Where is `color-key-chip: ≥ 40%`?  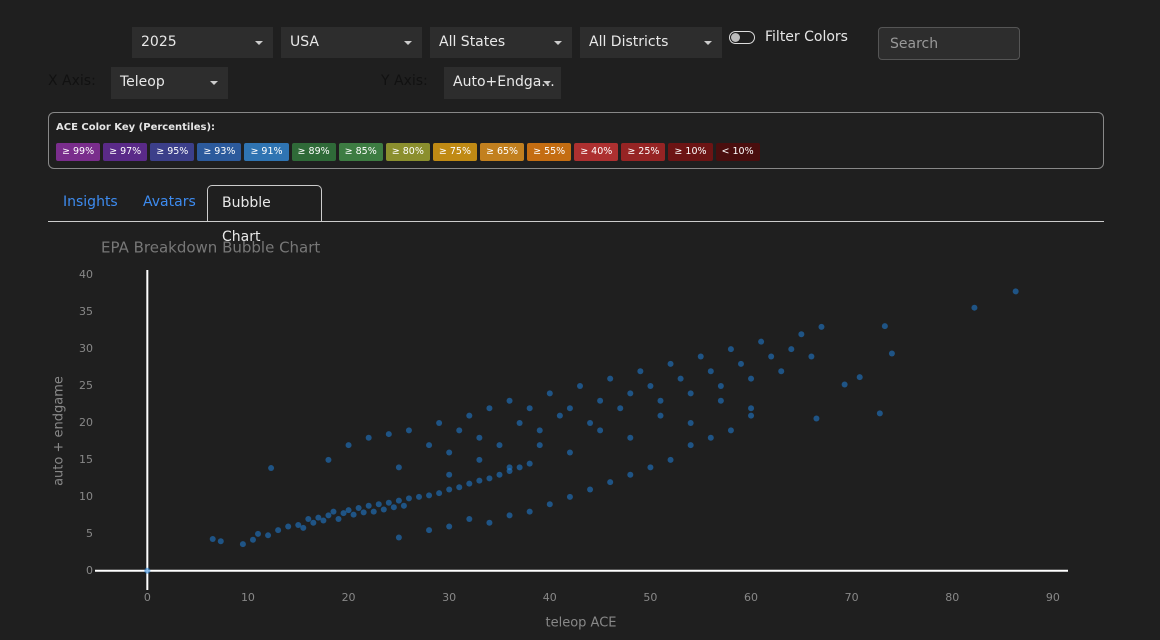 color-key-chip: ≥ 40% is located at coordinates (596, 152).